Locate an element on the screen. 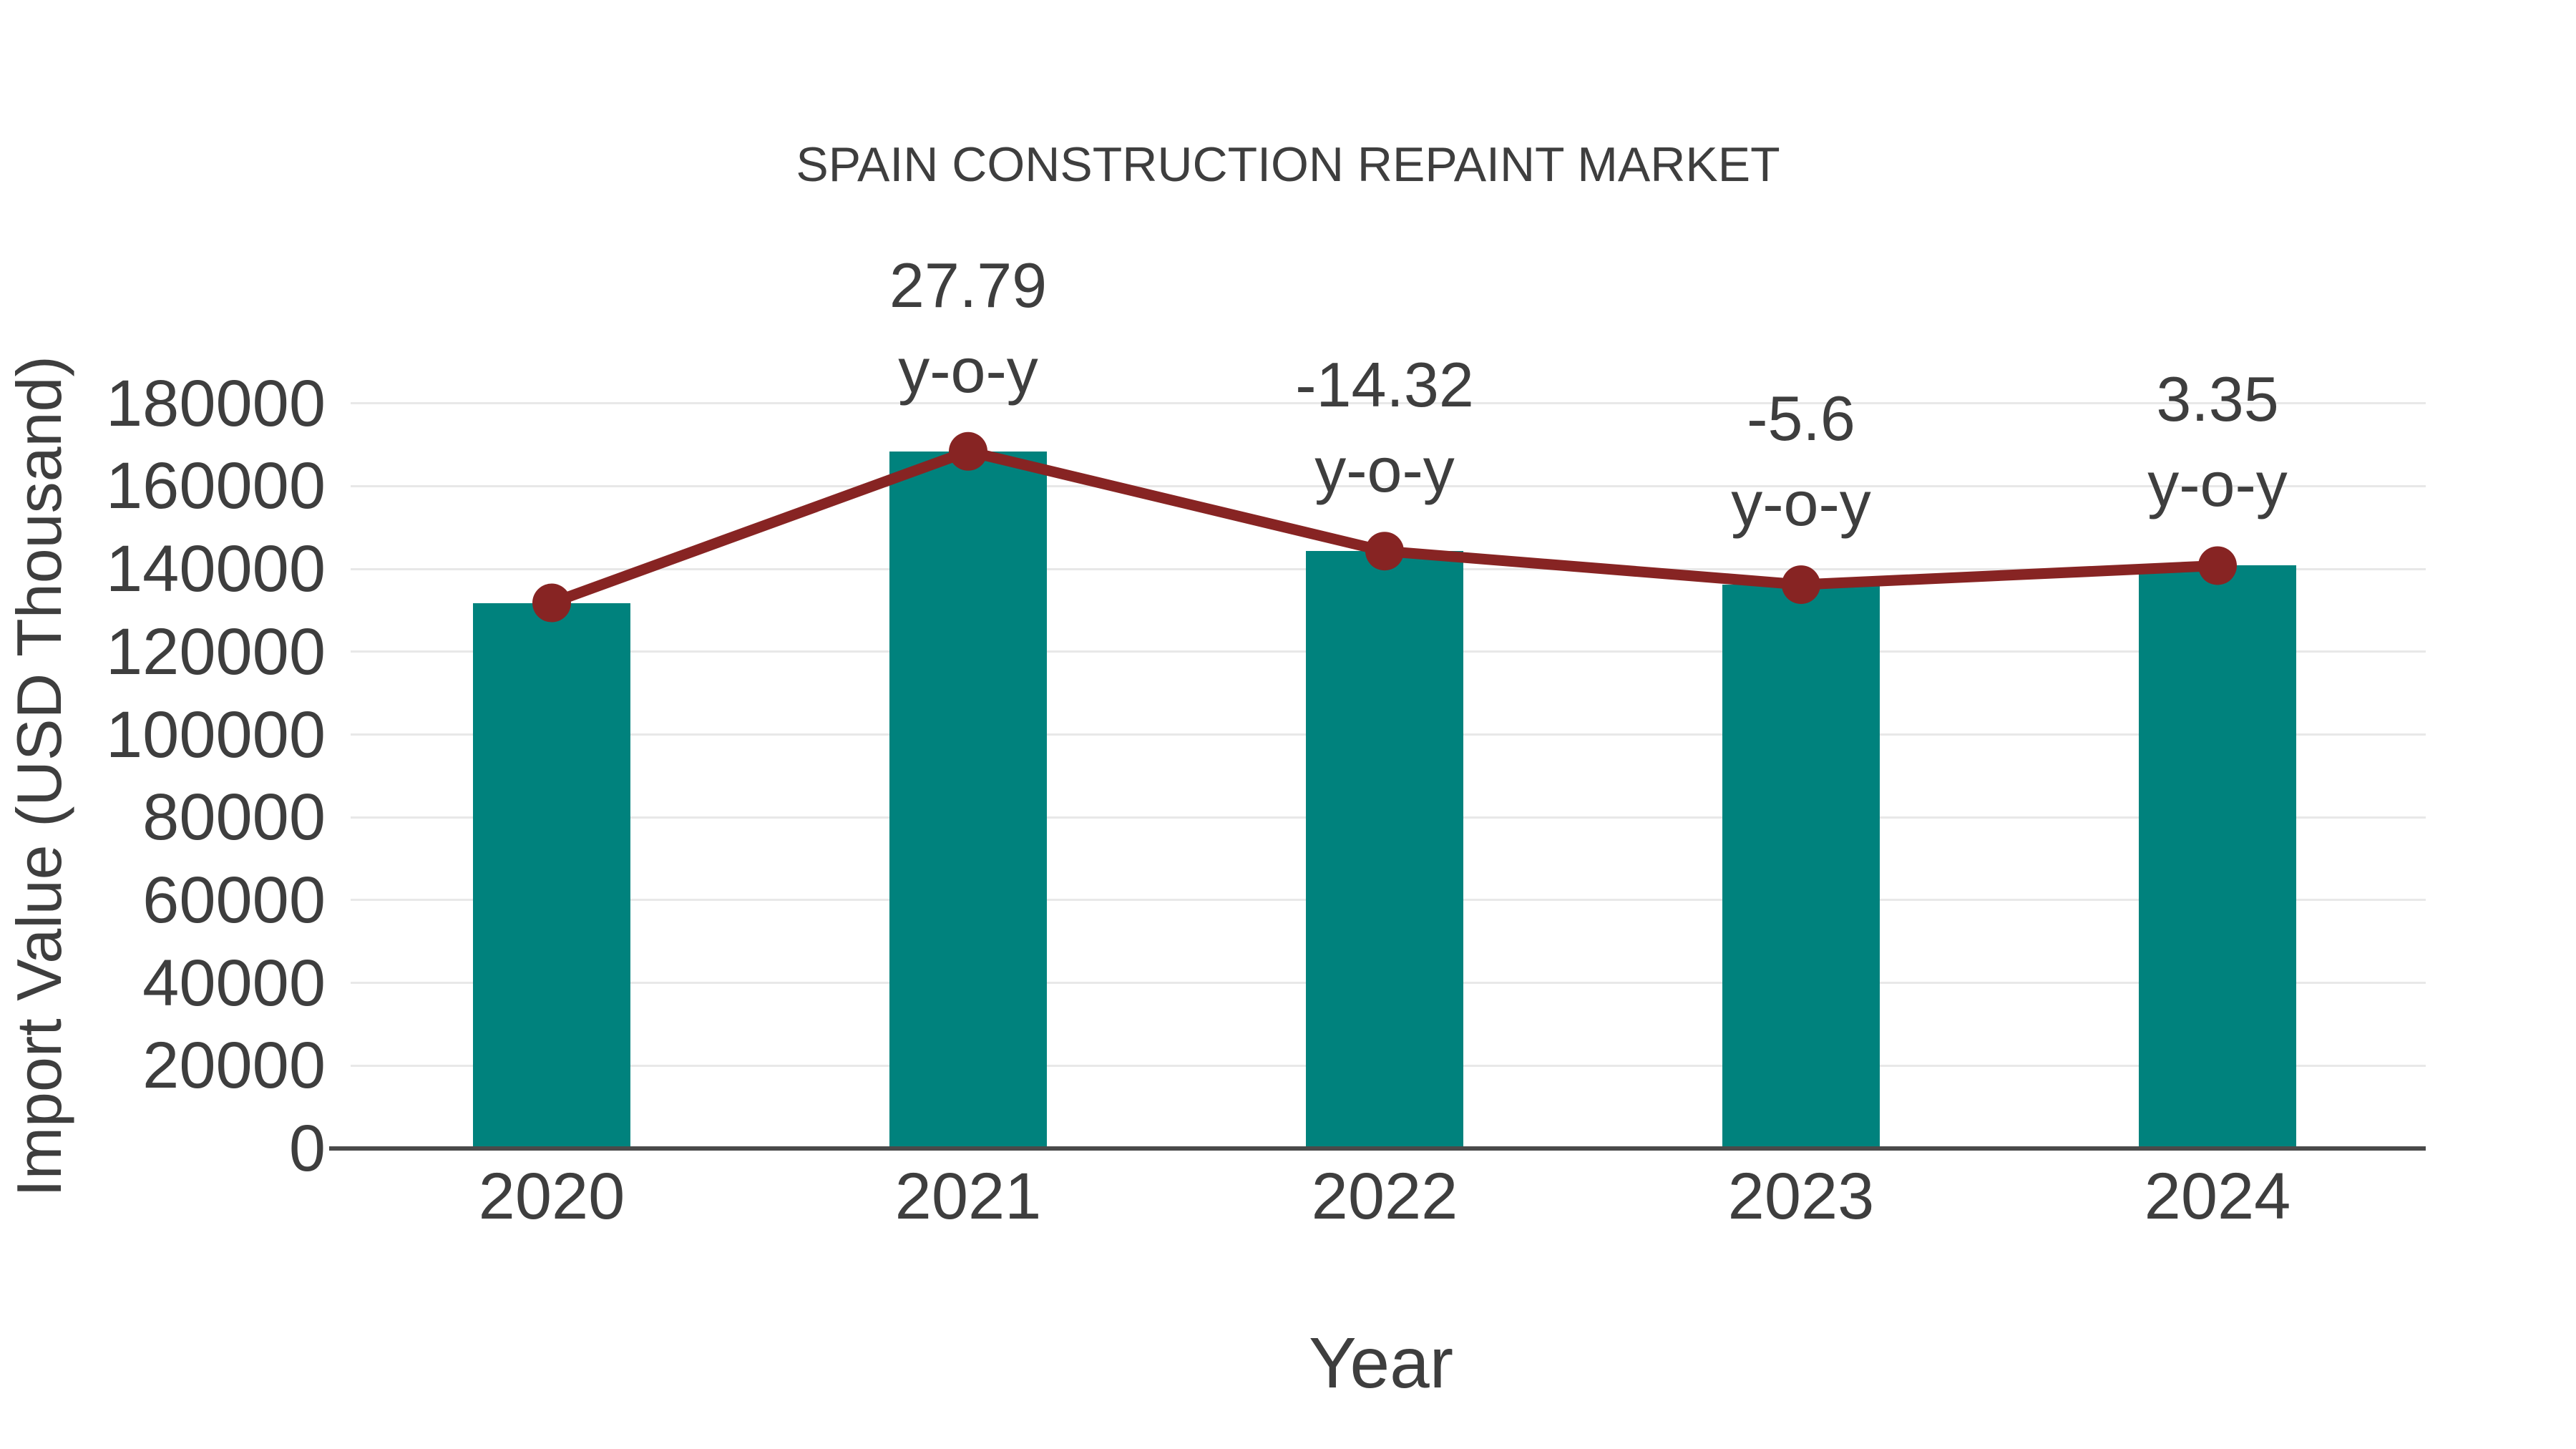  bar-2020 is located at coordinates (551, 875).